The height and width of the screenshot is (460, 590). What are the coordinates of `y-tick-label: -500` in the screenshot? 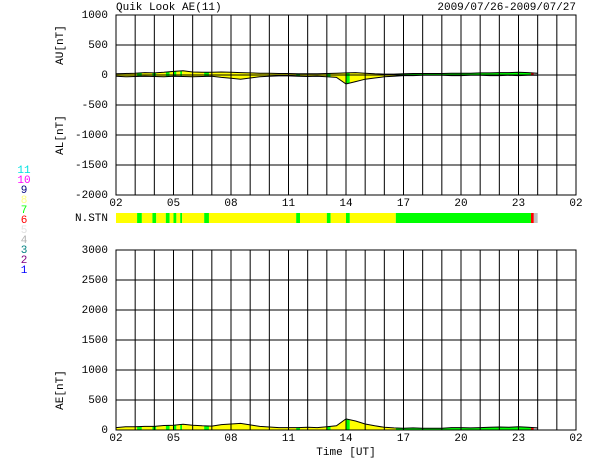 It's located at (95, 106).